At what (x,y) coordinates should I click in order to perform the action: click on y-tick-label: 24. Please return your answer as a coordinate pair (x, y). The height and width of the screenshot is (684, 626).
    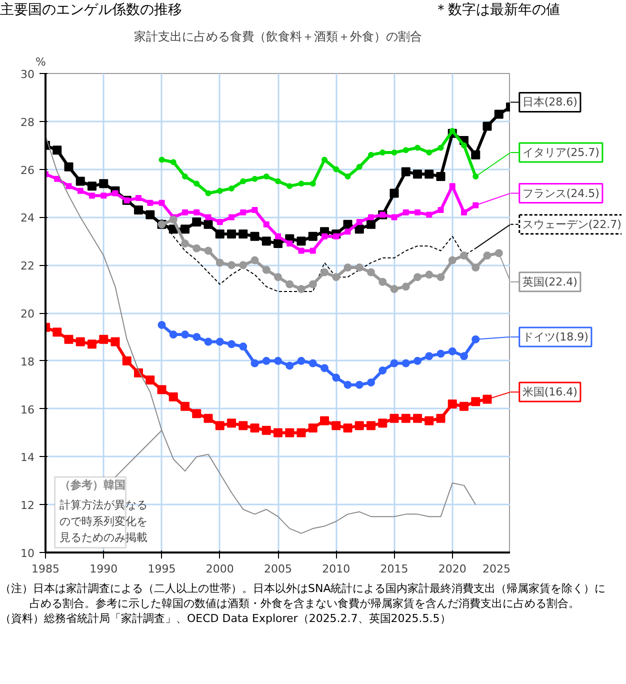
    Looking at the image, I should click on (27, 218).